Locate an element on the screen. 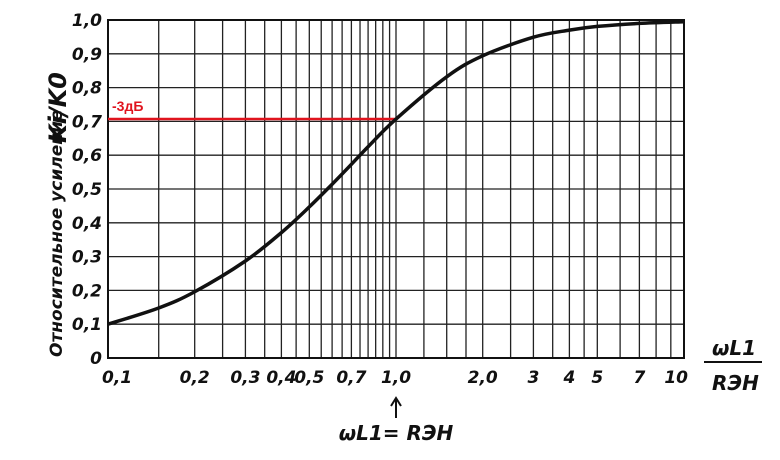  x-tick-label: 1,0 is located at coordinates (396, 378).